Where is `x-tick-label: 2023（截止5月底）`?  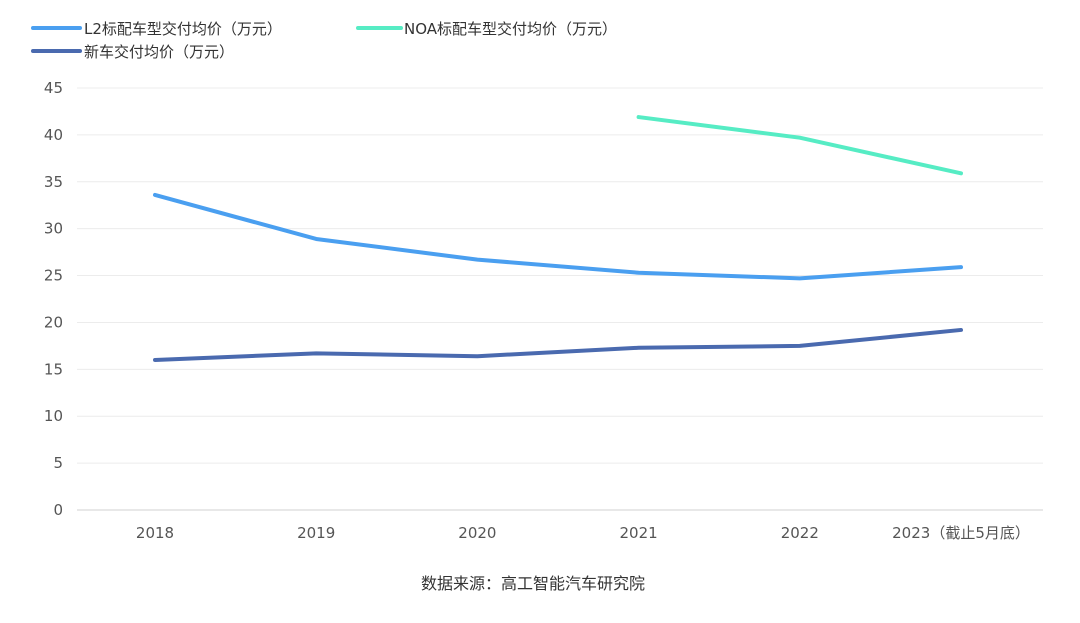
x-tick-label: 2023（截止5月底） is located at coordinates (961, 533).